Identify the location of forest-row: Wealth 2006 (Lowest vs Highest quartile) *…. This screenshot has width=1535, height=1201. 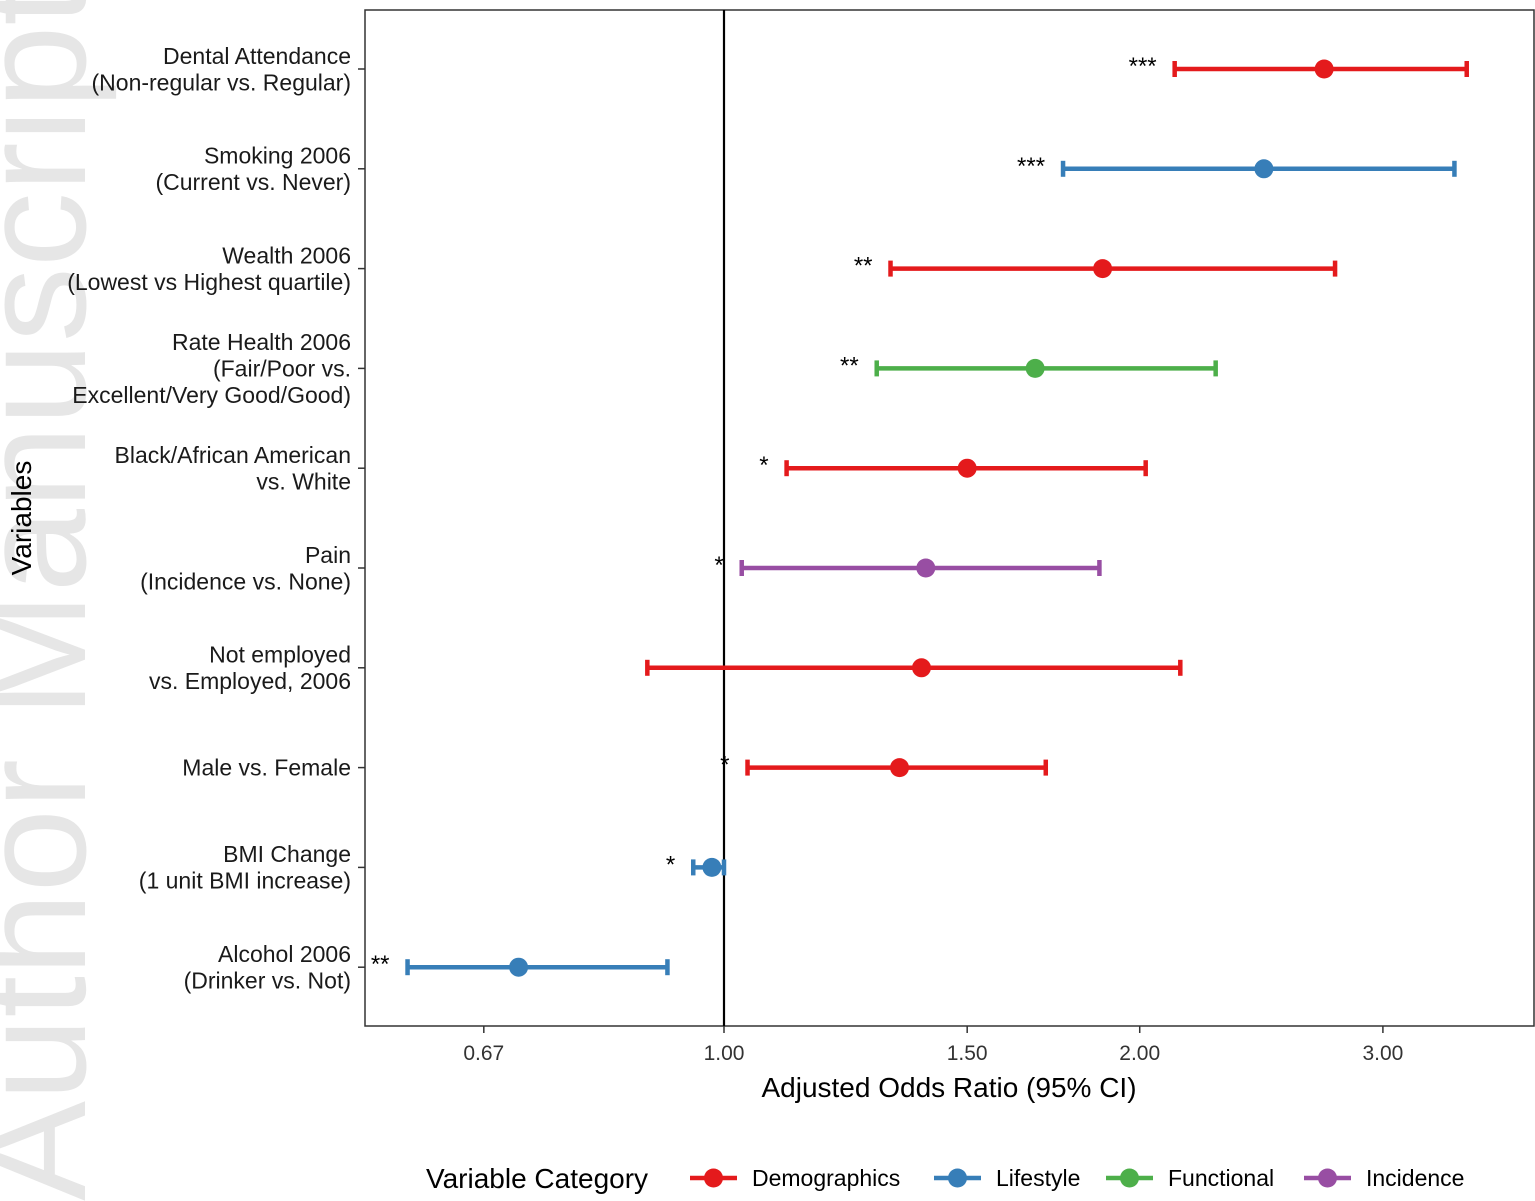
(702, 268).